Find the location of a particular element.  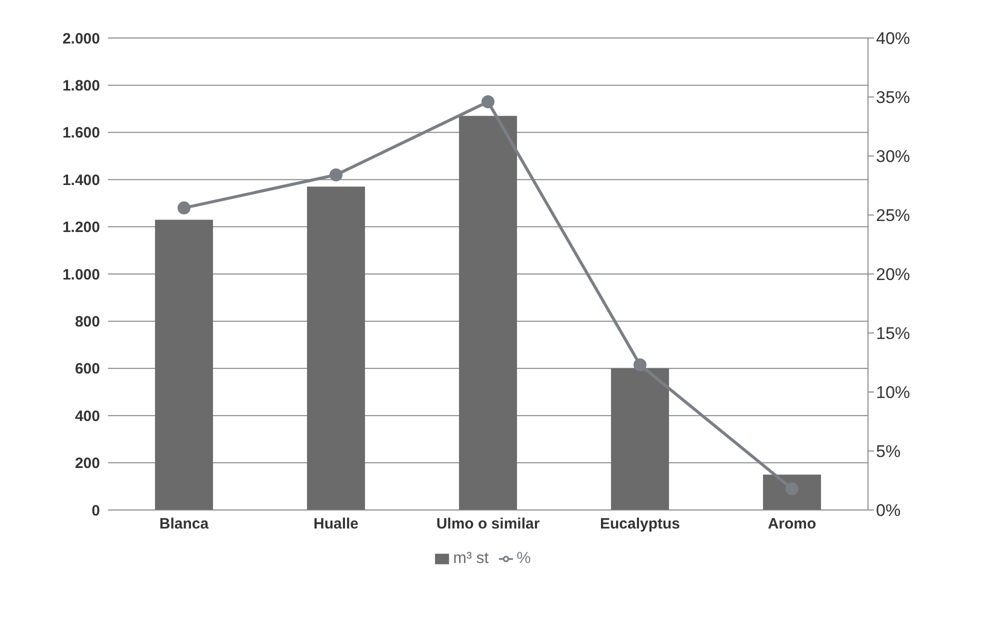

y-tick-label: 1.000 is located at coordinates (81, 275).